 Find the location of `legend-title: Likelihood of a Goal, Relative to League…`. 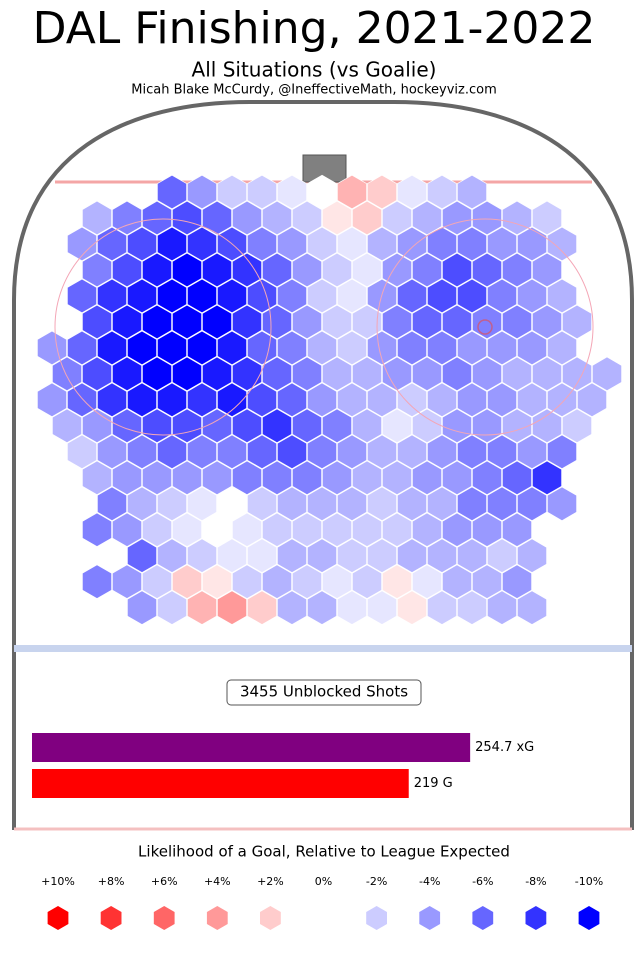

legend-title: Likelihood of a Goal, Relative to League… is located at coordinates (324, 852).